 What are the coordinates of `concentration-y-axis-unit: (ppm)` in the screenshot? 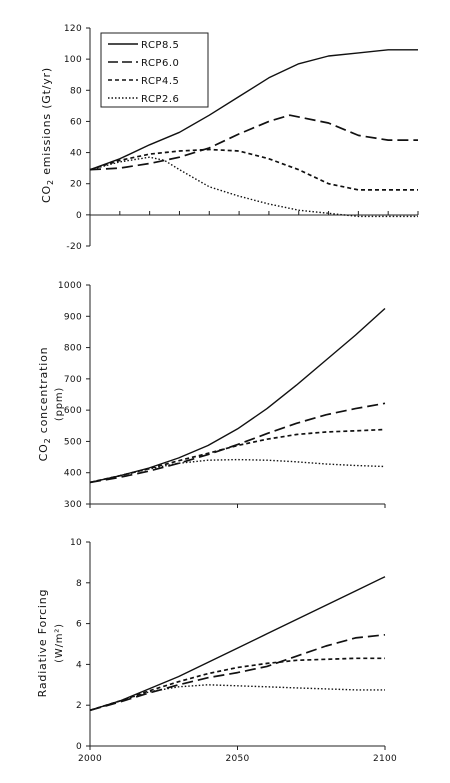 It's located at (59, 404).